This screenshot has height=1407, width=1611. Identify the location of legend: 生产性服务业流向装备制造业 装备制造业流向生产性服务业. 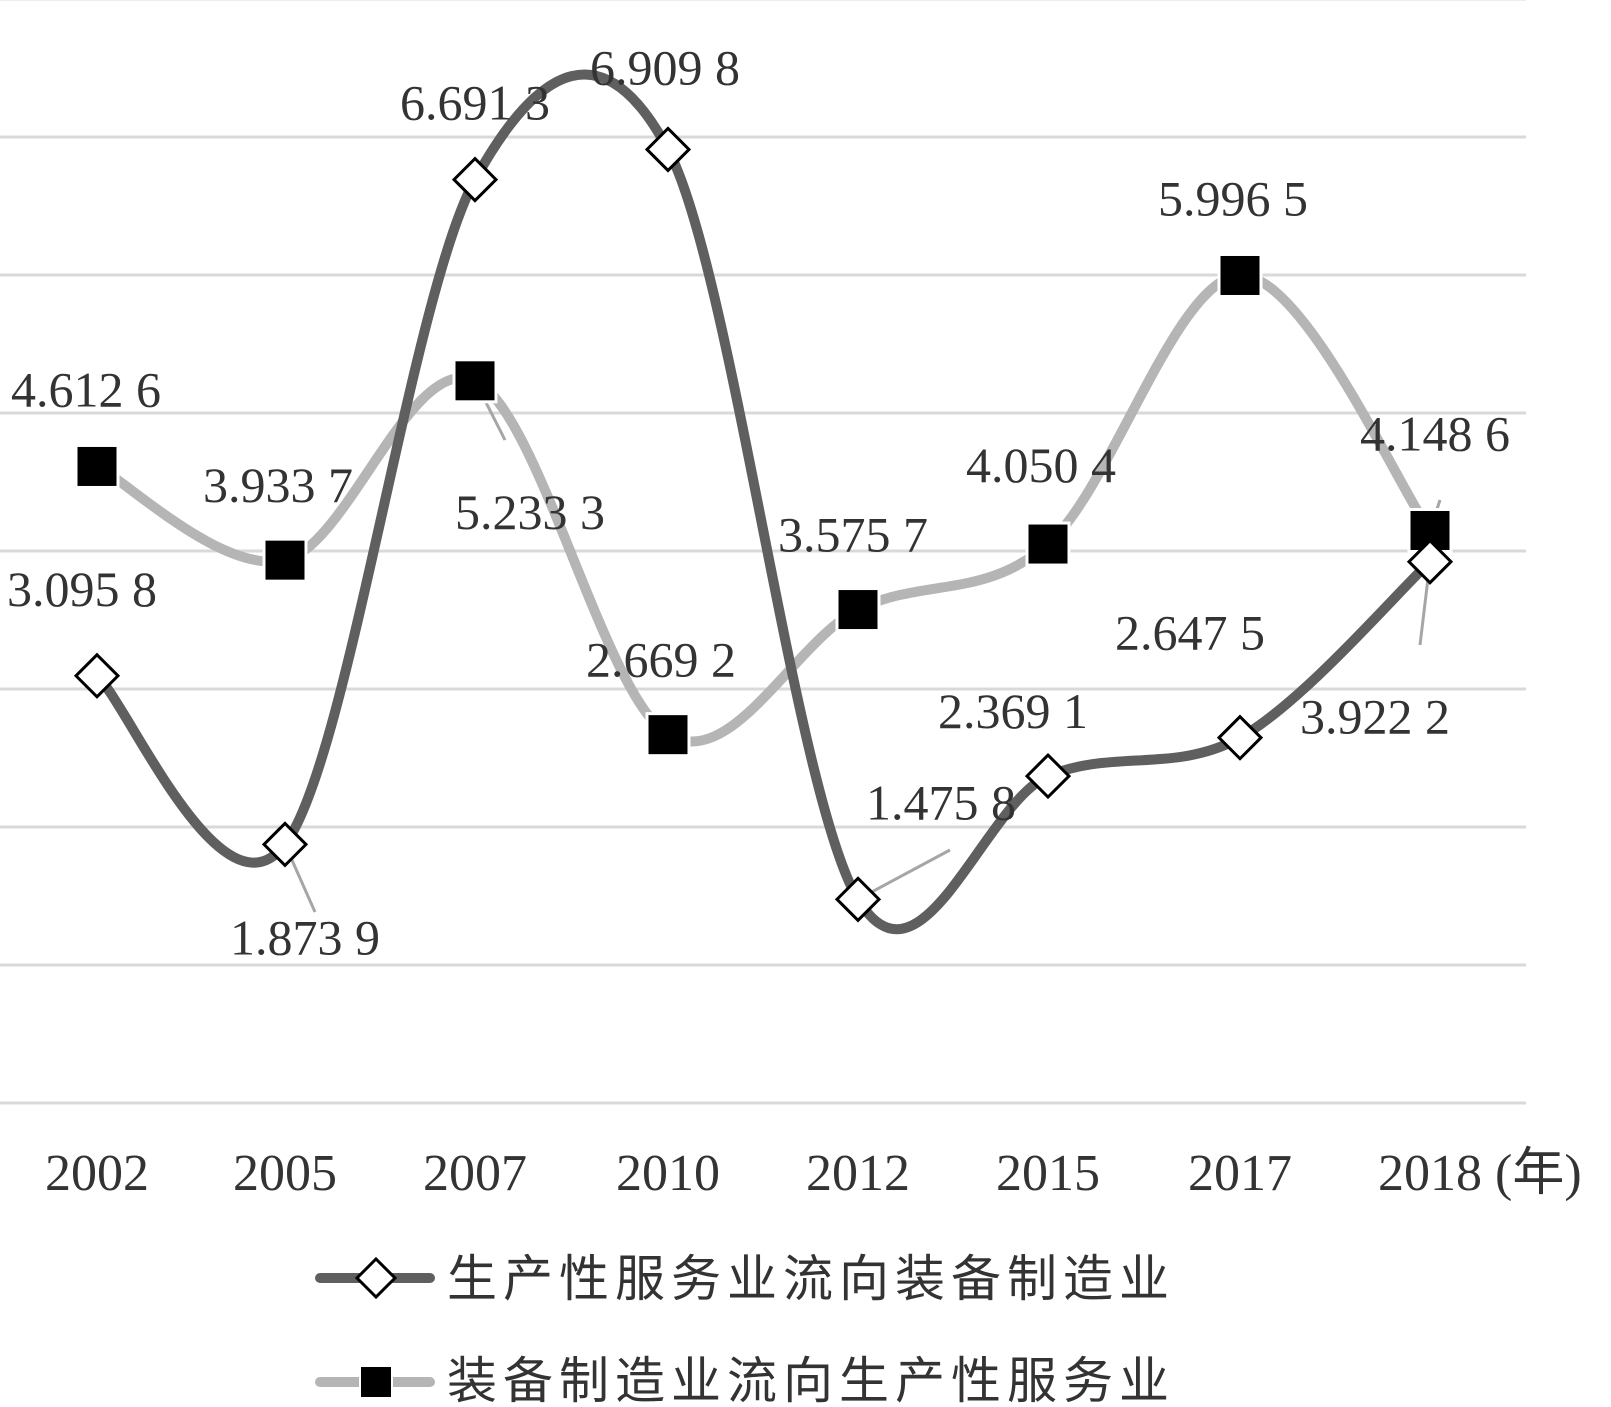
(745, 1328).